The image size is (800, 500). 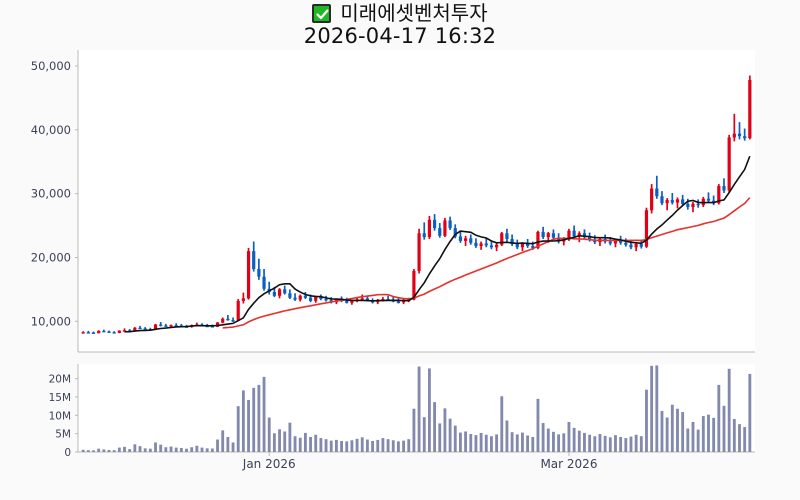 I want to click on x-axis-ticks: Jan 2026 Mar 2026, so click(x=419, y=461).